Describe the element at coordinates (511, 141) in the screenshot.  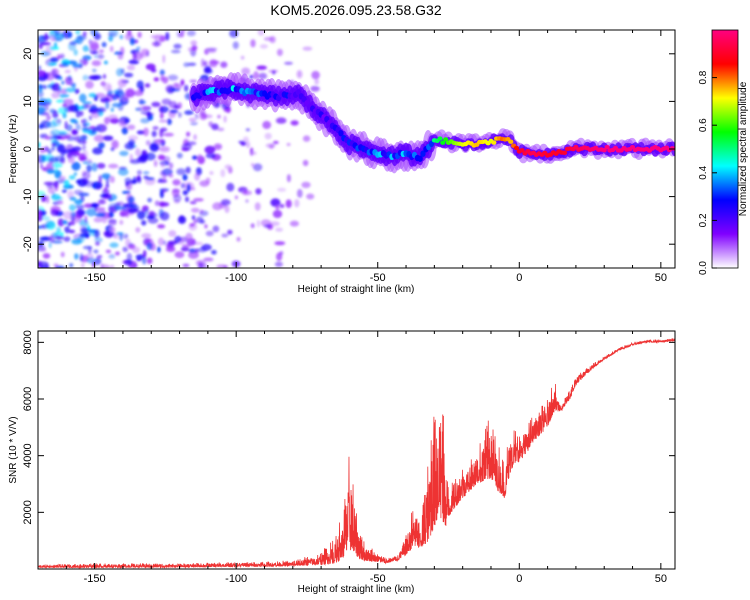
I see `ridge-core` at that location.